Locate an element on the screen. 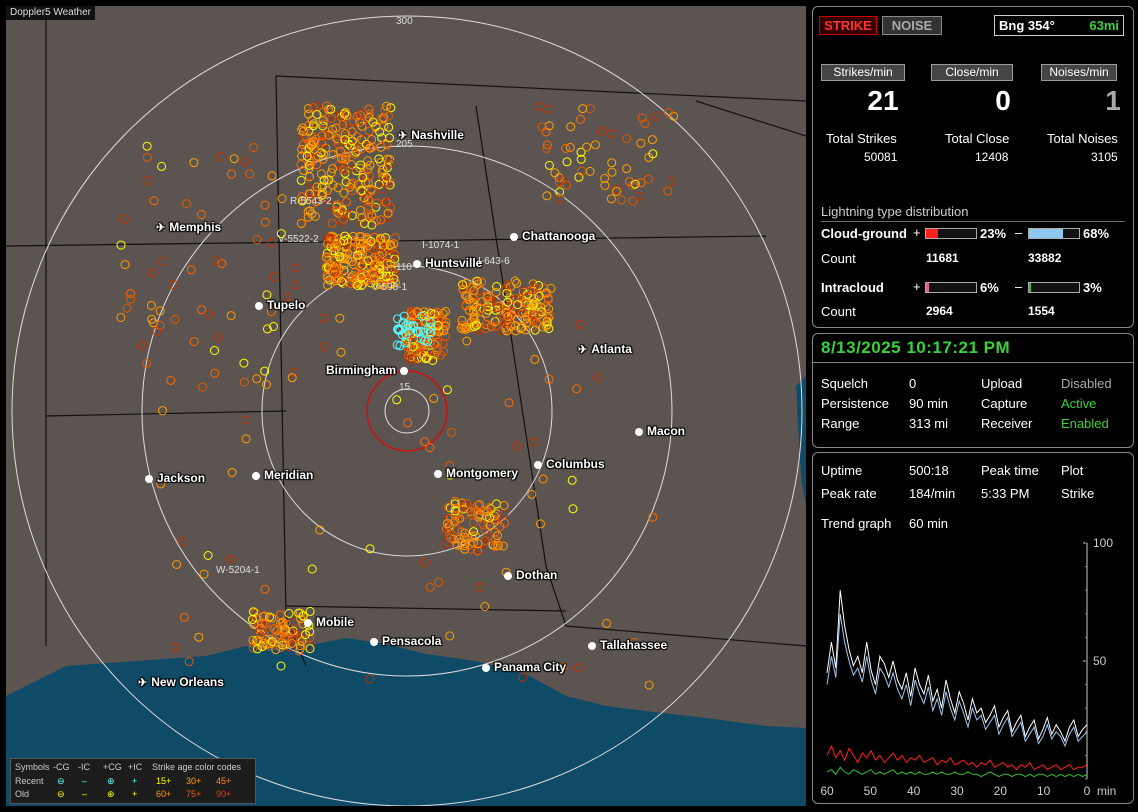 This screenshot has height=812, width=1138. divider is located at coordinates (973, 362).